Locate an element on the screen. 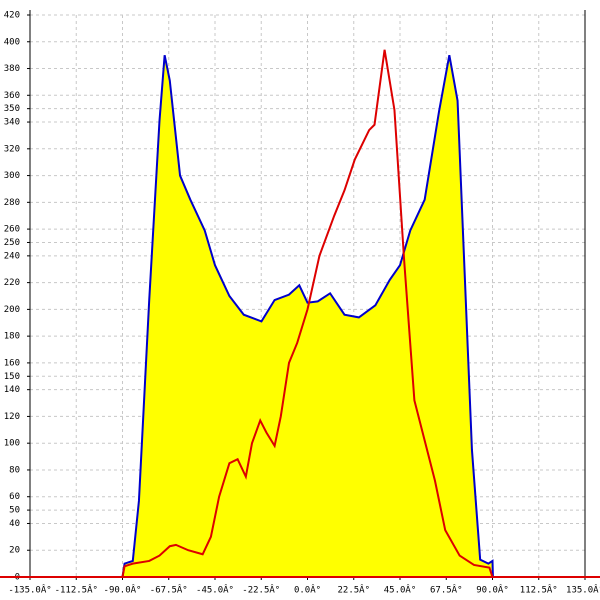 The image size is (600, 600). y-tick-label: 360 is located at coordinates (12, 96).